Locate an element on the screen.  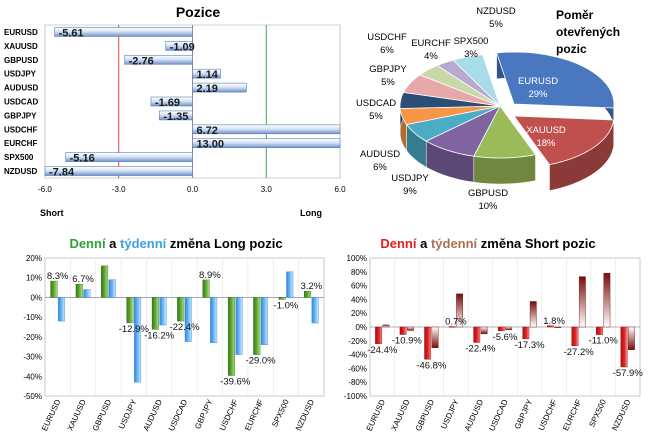
positions-tick-label: 6.0 is located at coordinates (340, 189).